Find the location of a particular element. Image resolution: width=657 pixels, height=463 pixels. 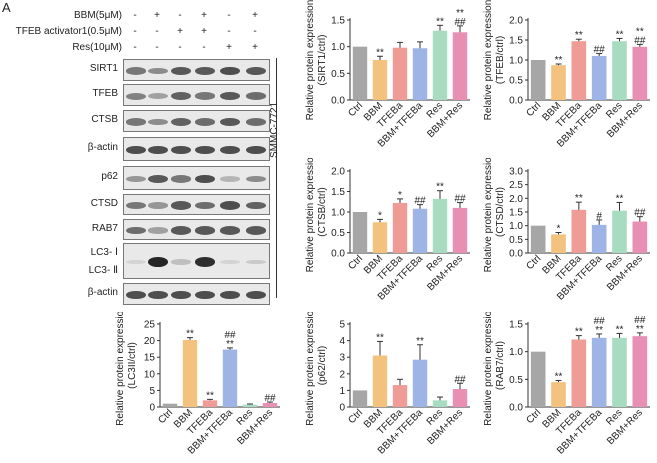

blot-label: β-actin is located at coordinates (102, 292).